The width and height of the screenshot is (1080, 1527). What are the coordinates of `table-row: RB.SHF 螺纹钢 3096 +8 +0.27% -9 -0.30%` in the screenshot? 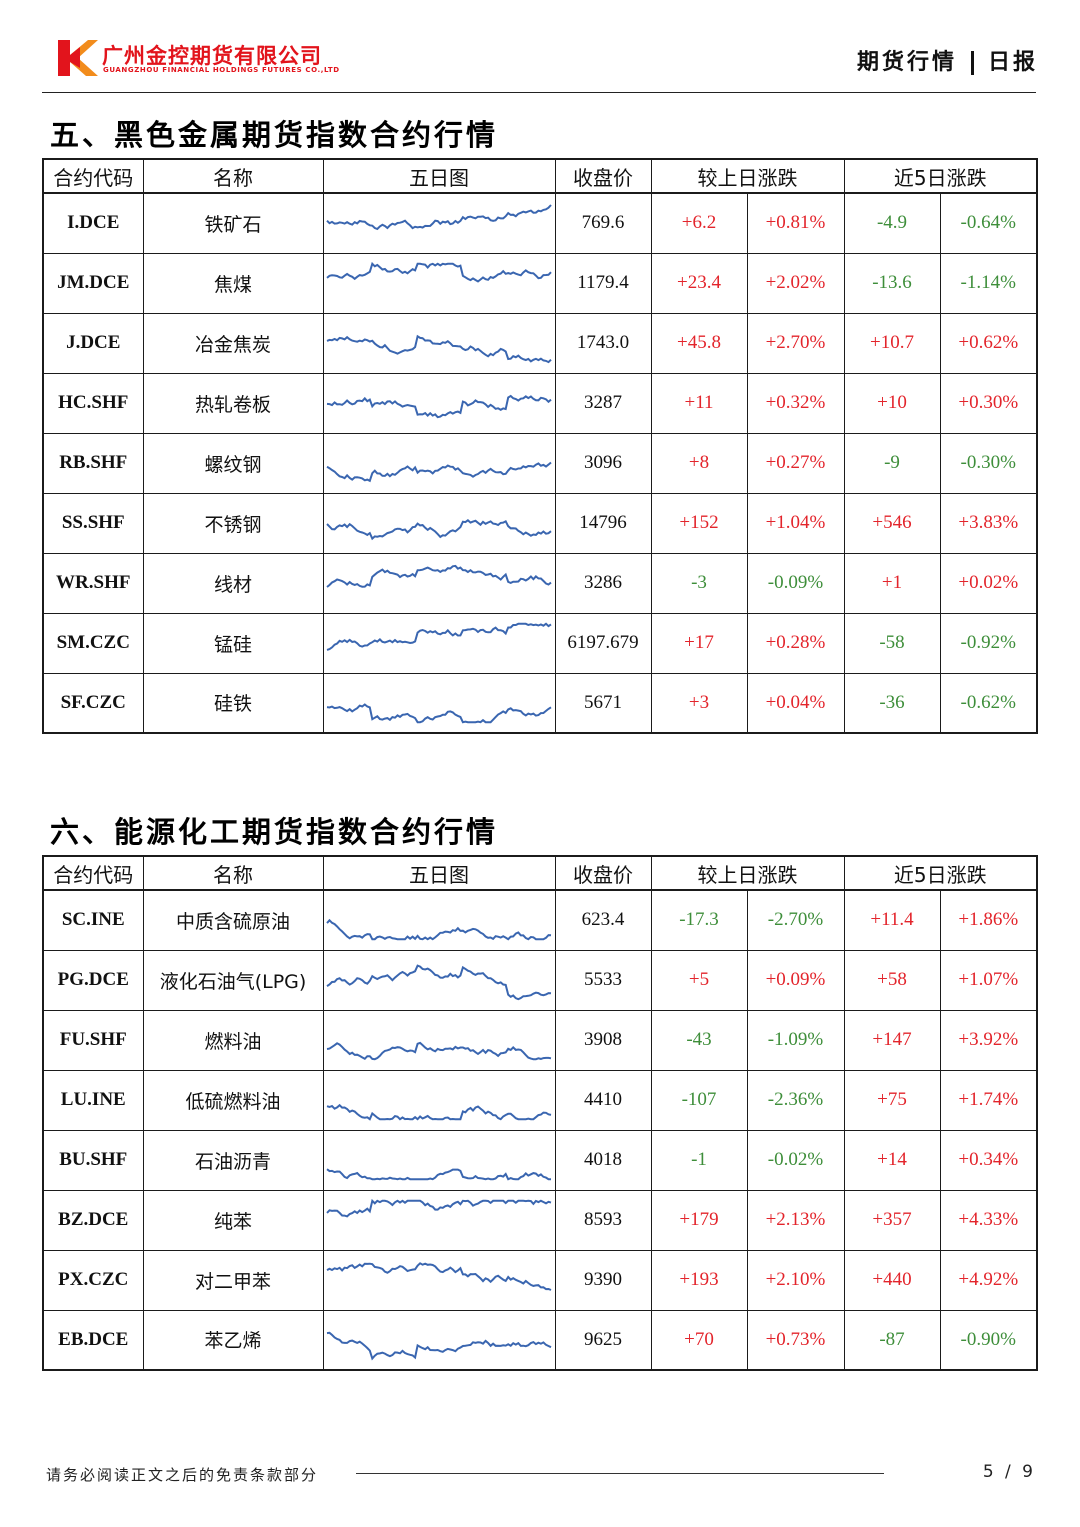 It's located at (540, 463).